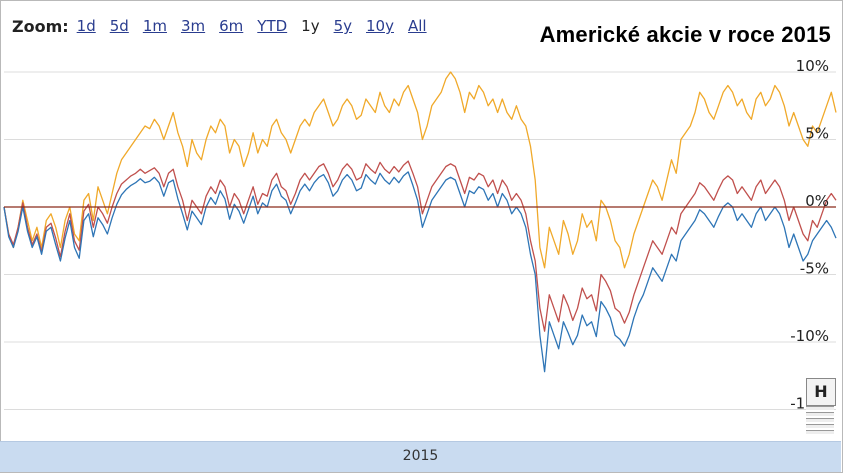 The width and height of the screenshot is (843, 473). I want to click on zoom-10y: 10y, so click(380, 26).